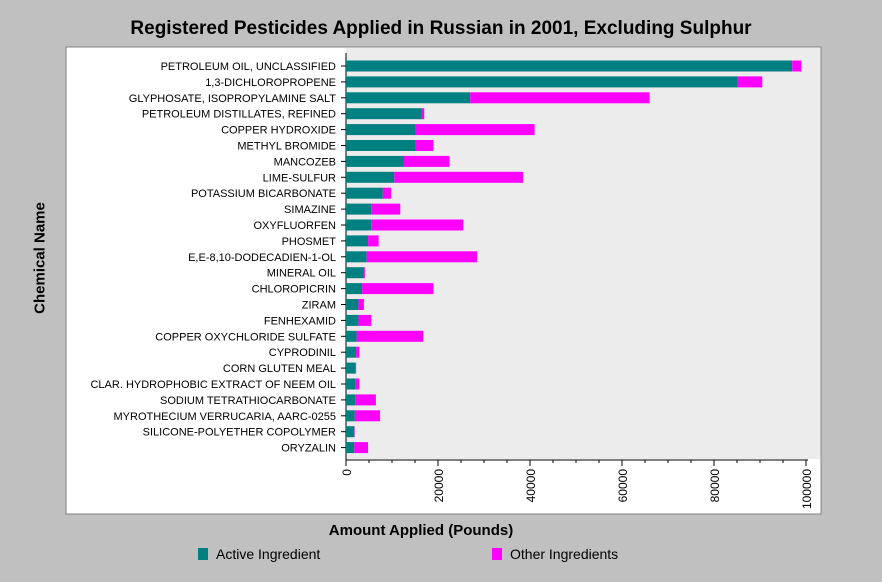 The width and height of the screenshot is (882, 582). Describe the element at coordinates (300, 321) in the screenshot. I see `y-tick-label: FENHEXAMID` at that location.